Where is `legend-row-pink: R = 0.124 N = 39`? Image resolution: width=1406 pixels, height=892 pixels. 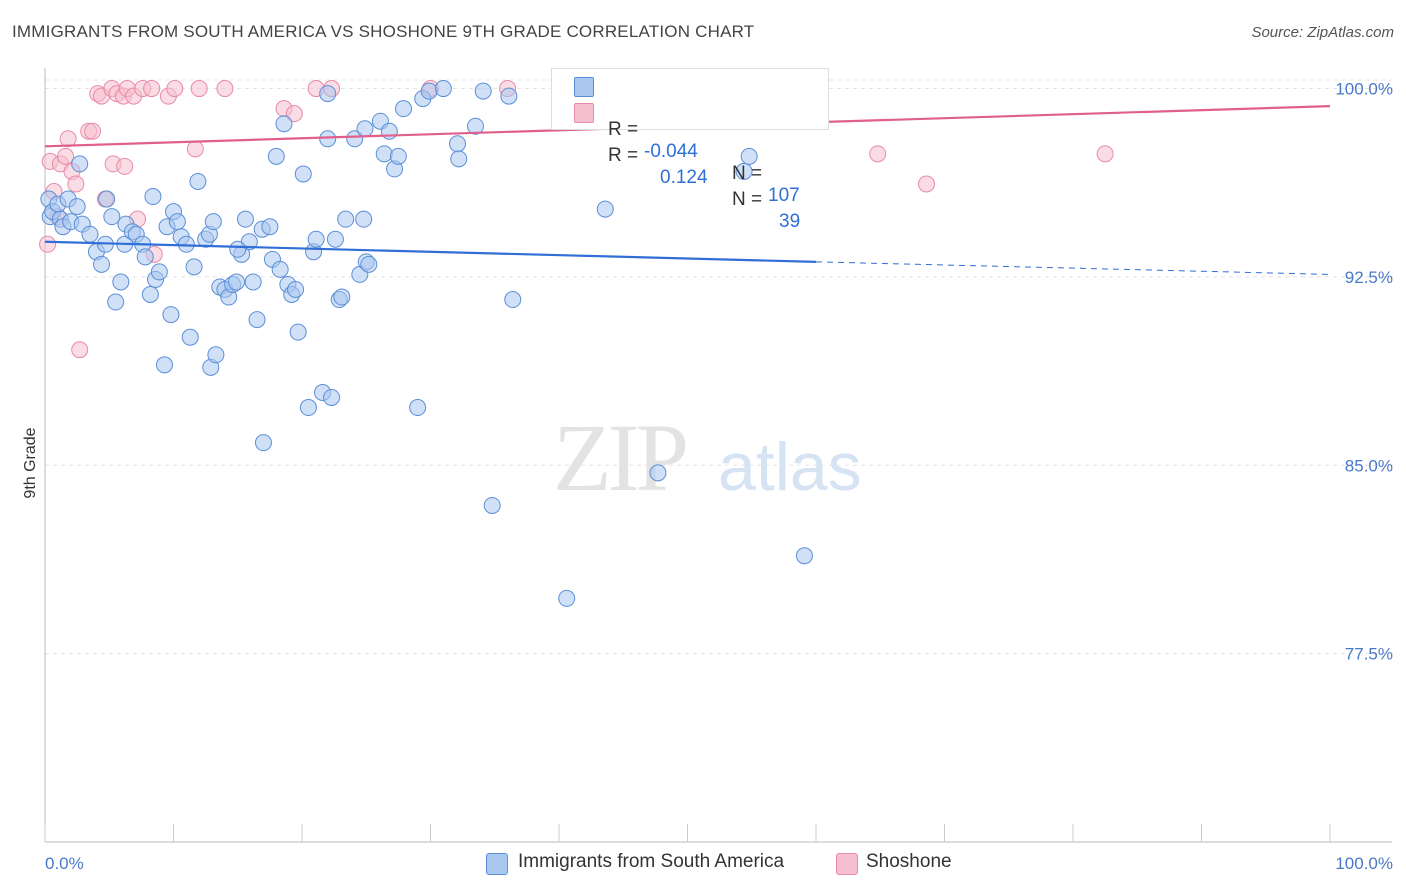 legend-row-pink: R = 0.124 N = 39 is located at coordinates (687, 166).